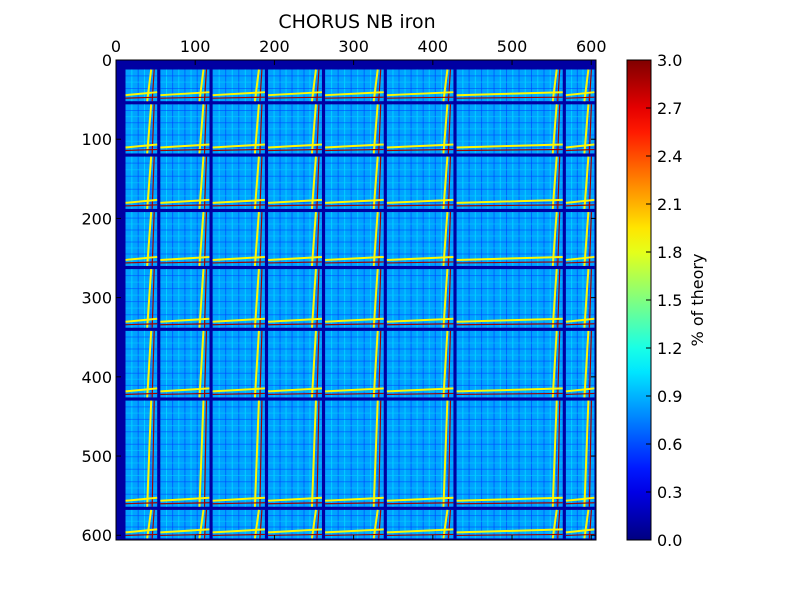 The width and height of the screenshot is (800, 604). Describe the element at coordinates (116, 46) in the screenshot. I see `x-tick-label: 0` at that location.